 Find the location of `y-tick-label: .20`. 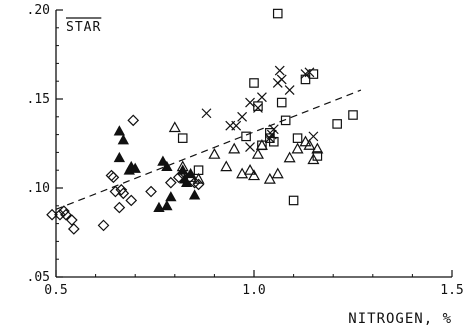

y-tick-label: .20 is located at coordinates (38, 10).